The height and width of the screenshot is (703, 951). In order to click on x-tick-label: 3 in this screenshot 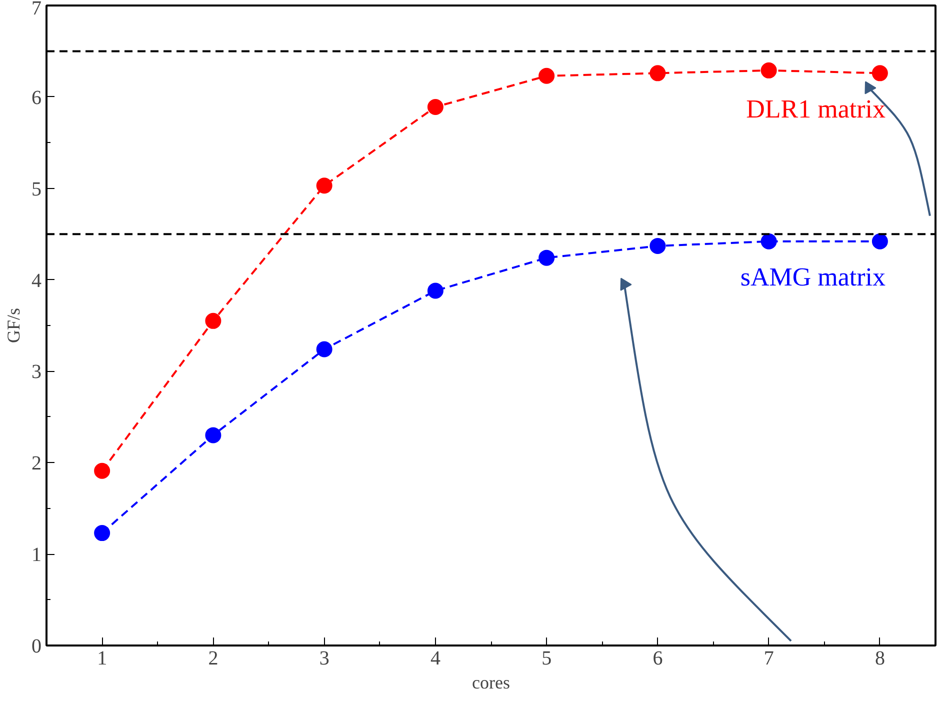, I will do `click(324, 659)`.